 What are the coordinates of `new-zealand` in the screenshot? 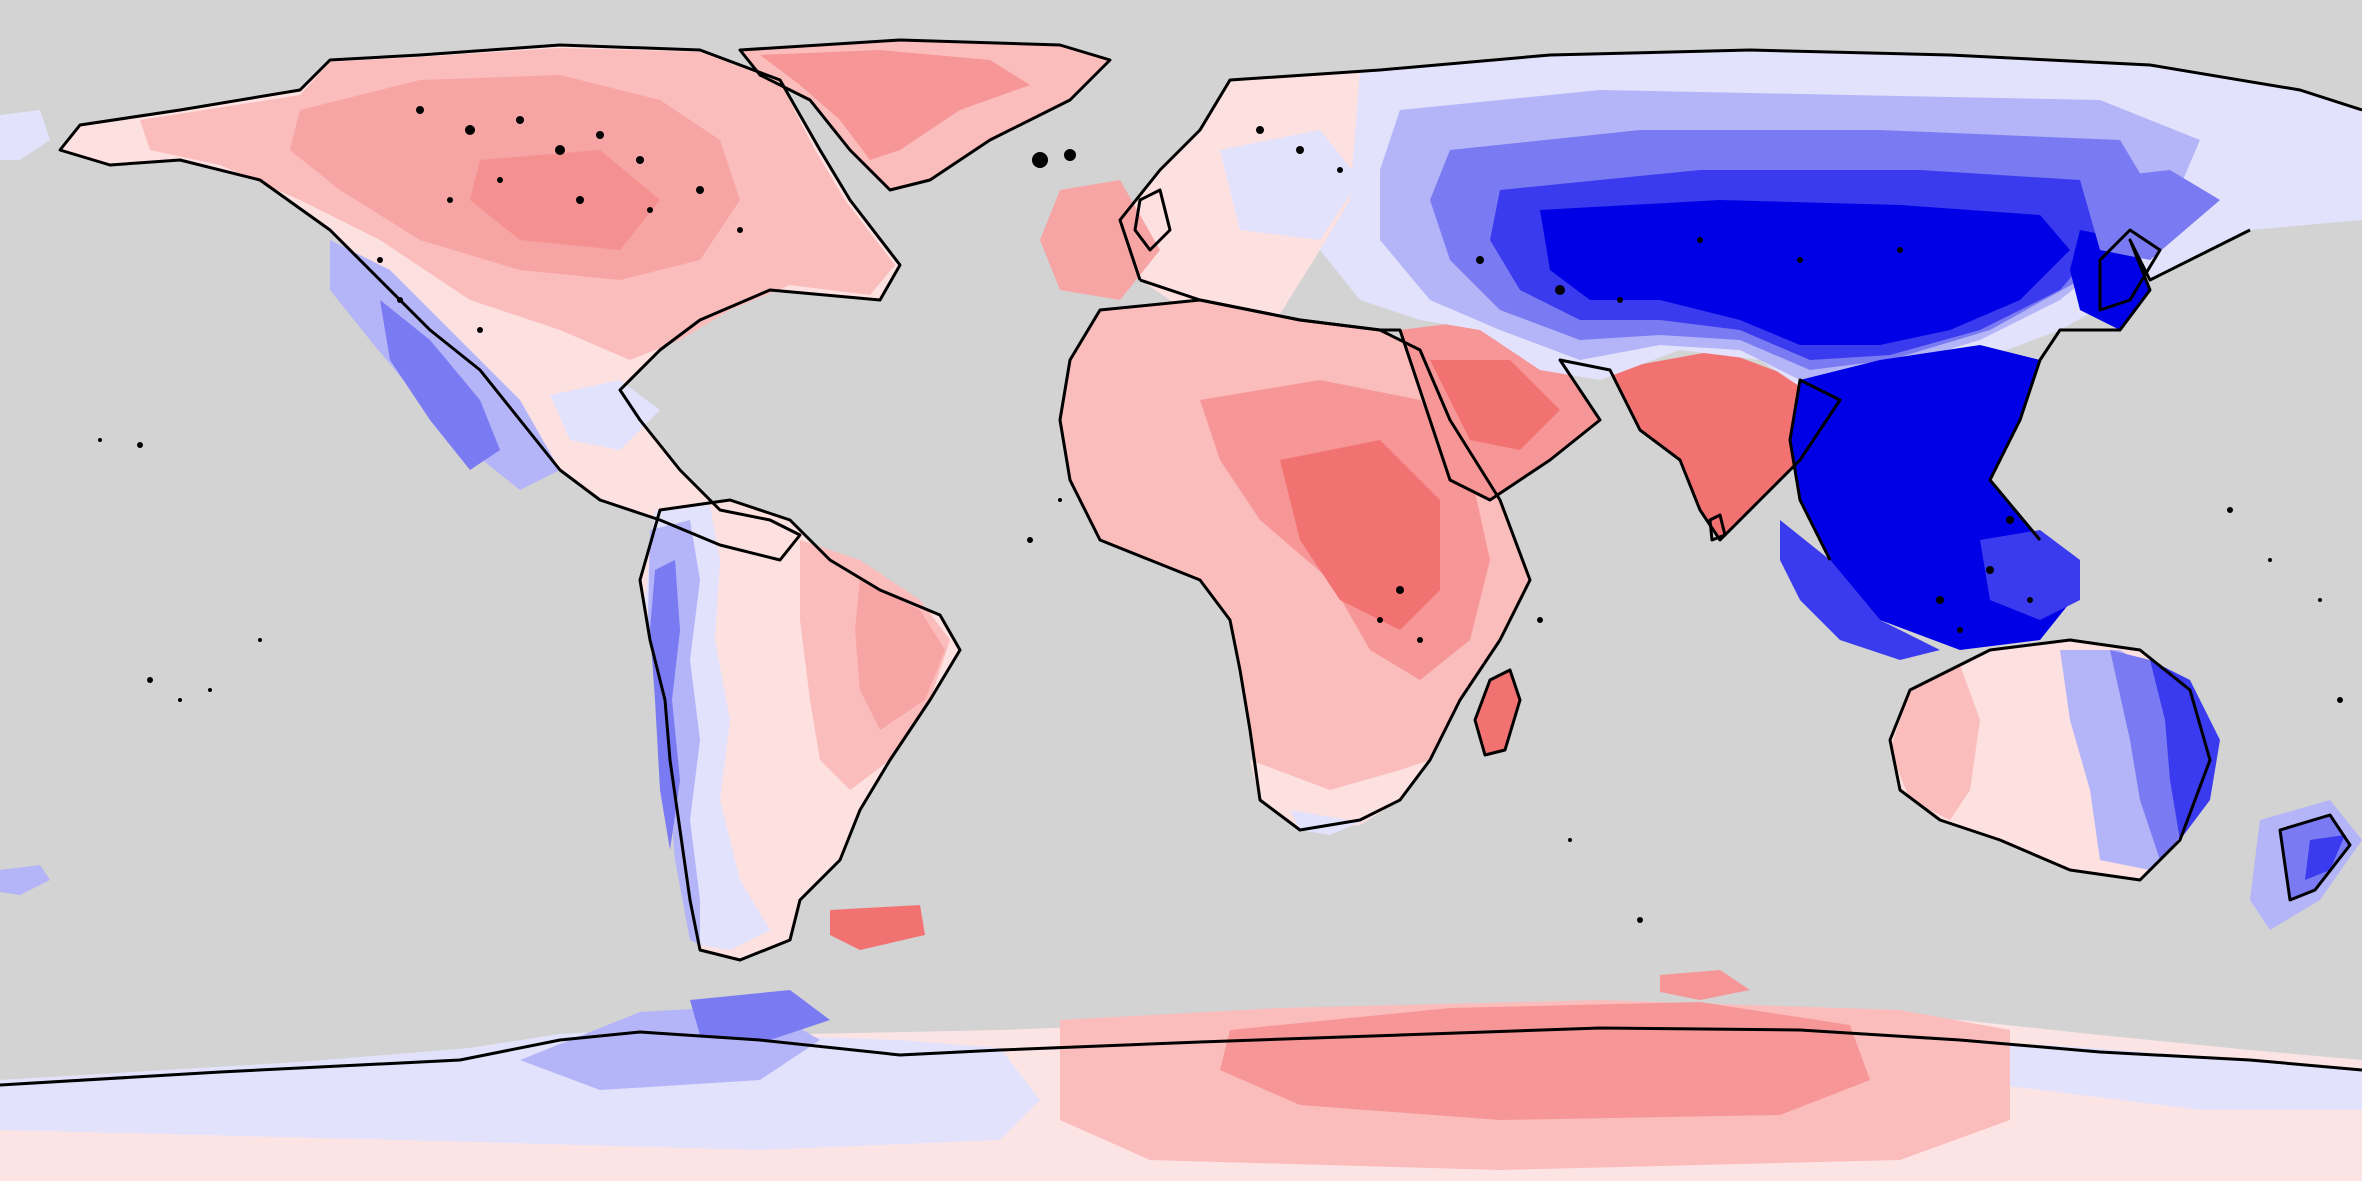 It's located at (2306, 865).